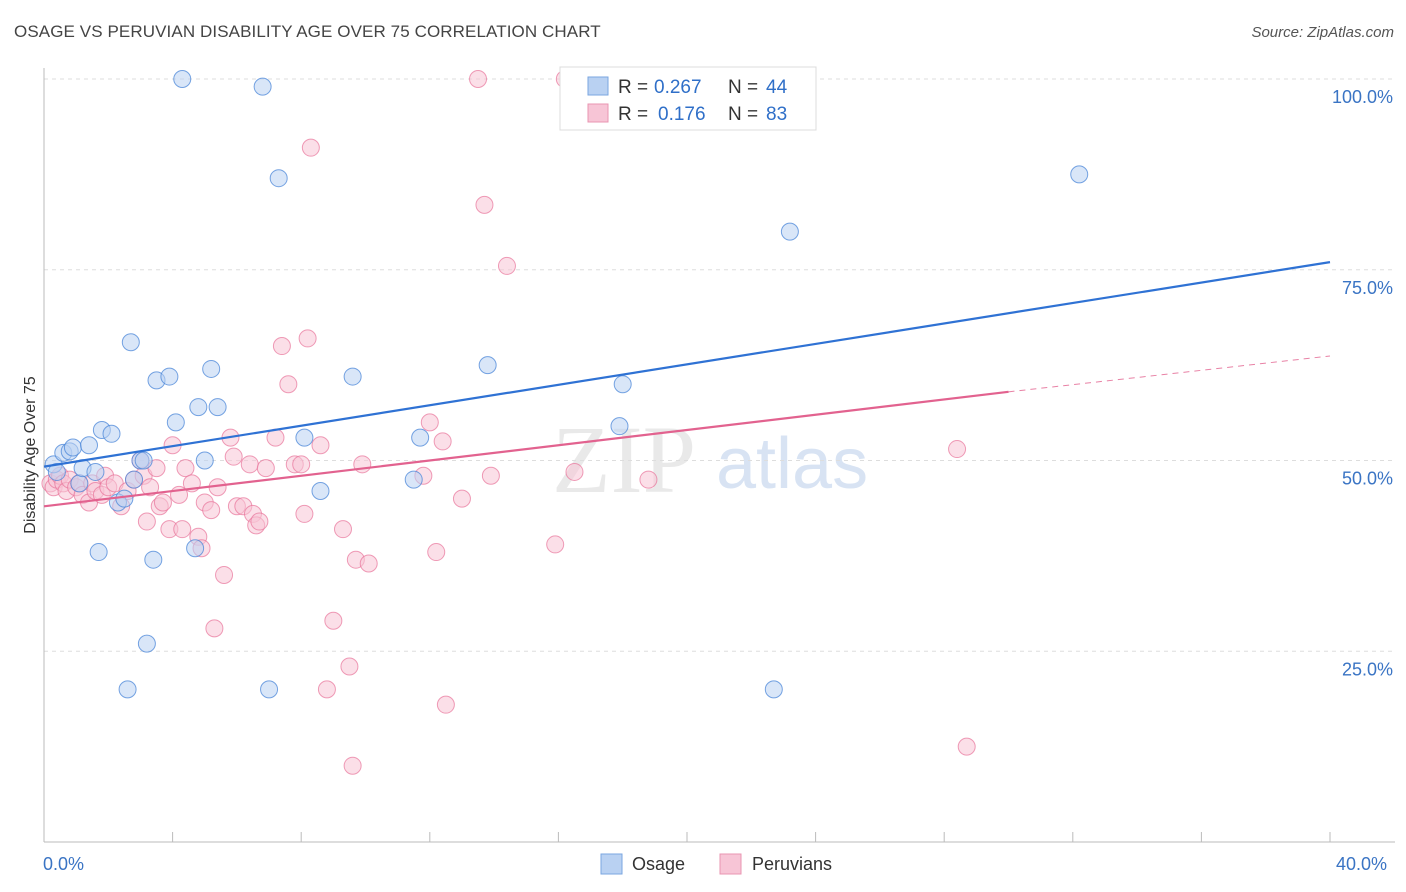 This screenshot has width=1406, height=892. What do you see at coordinates (598, 86) in the screenshot?
I see `legend-swatch-osage` at bounding box center [598, 86].